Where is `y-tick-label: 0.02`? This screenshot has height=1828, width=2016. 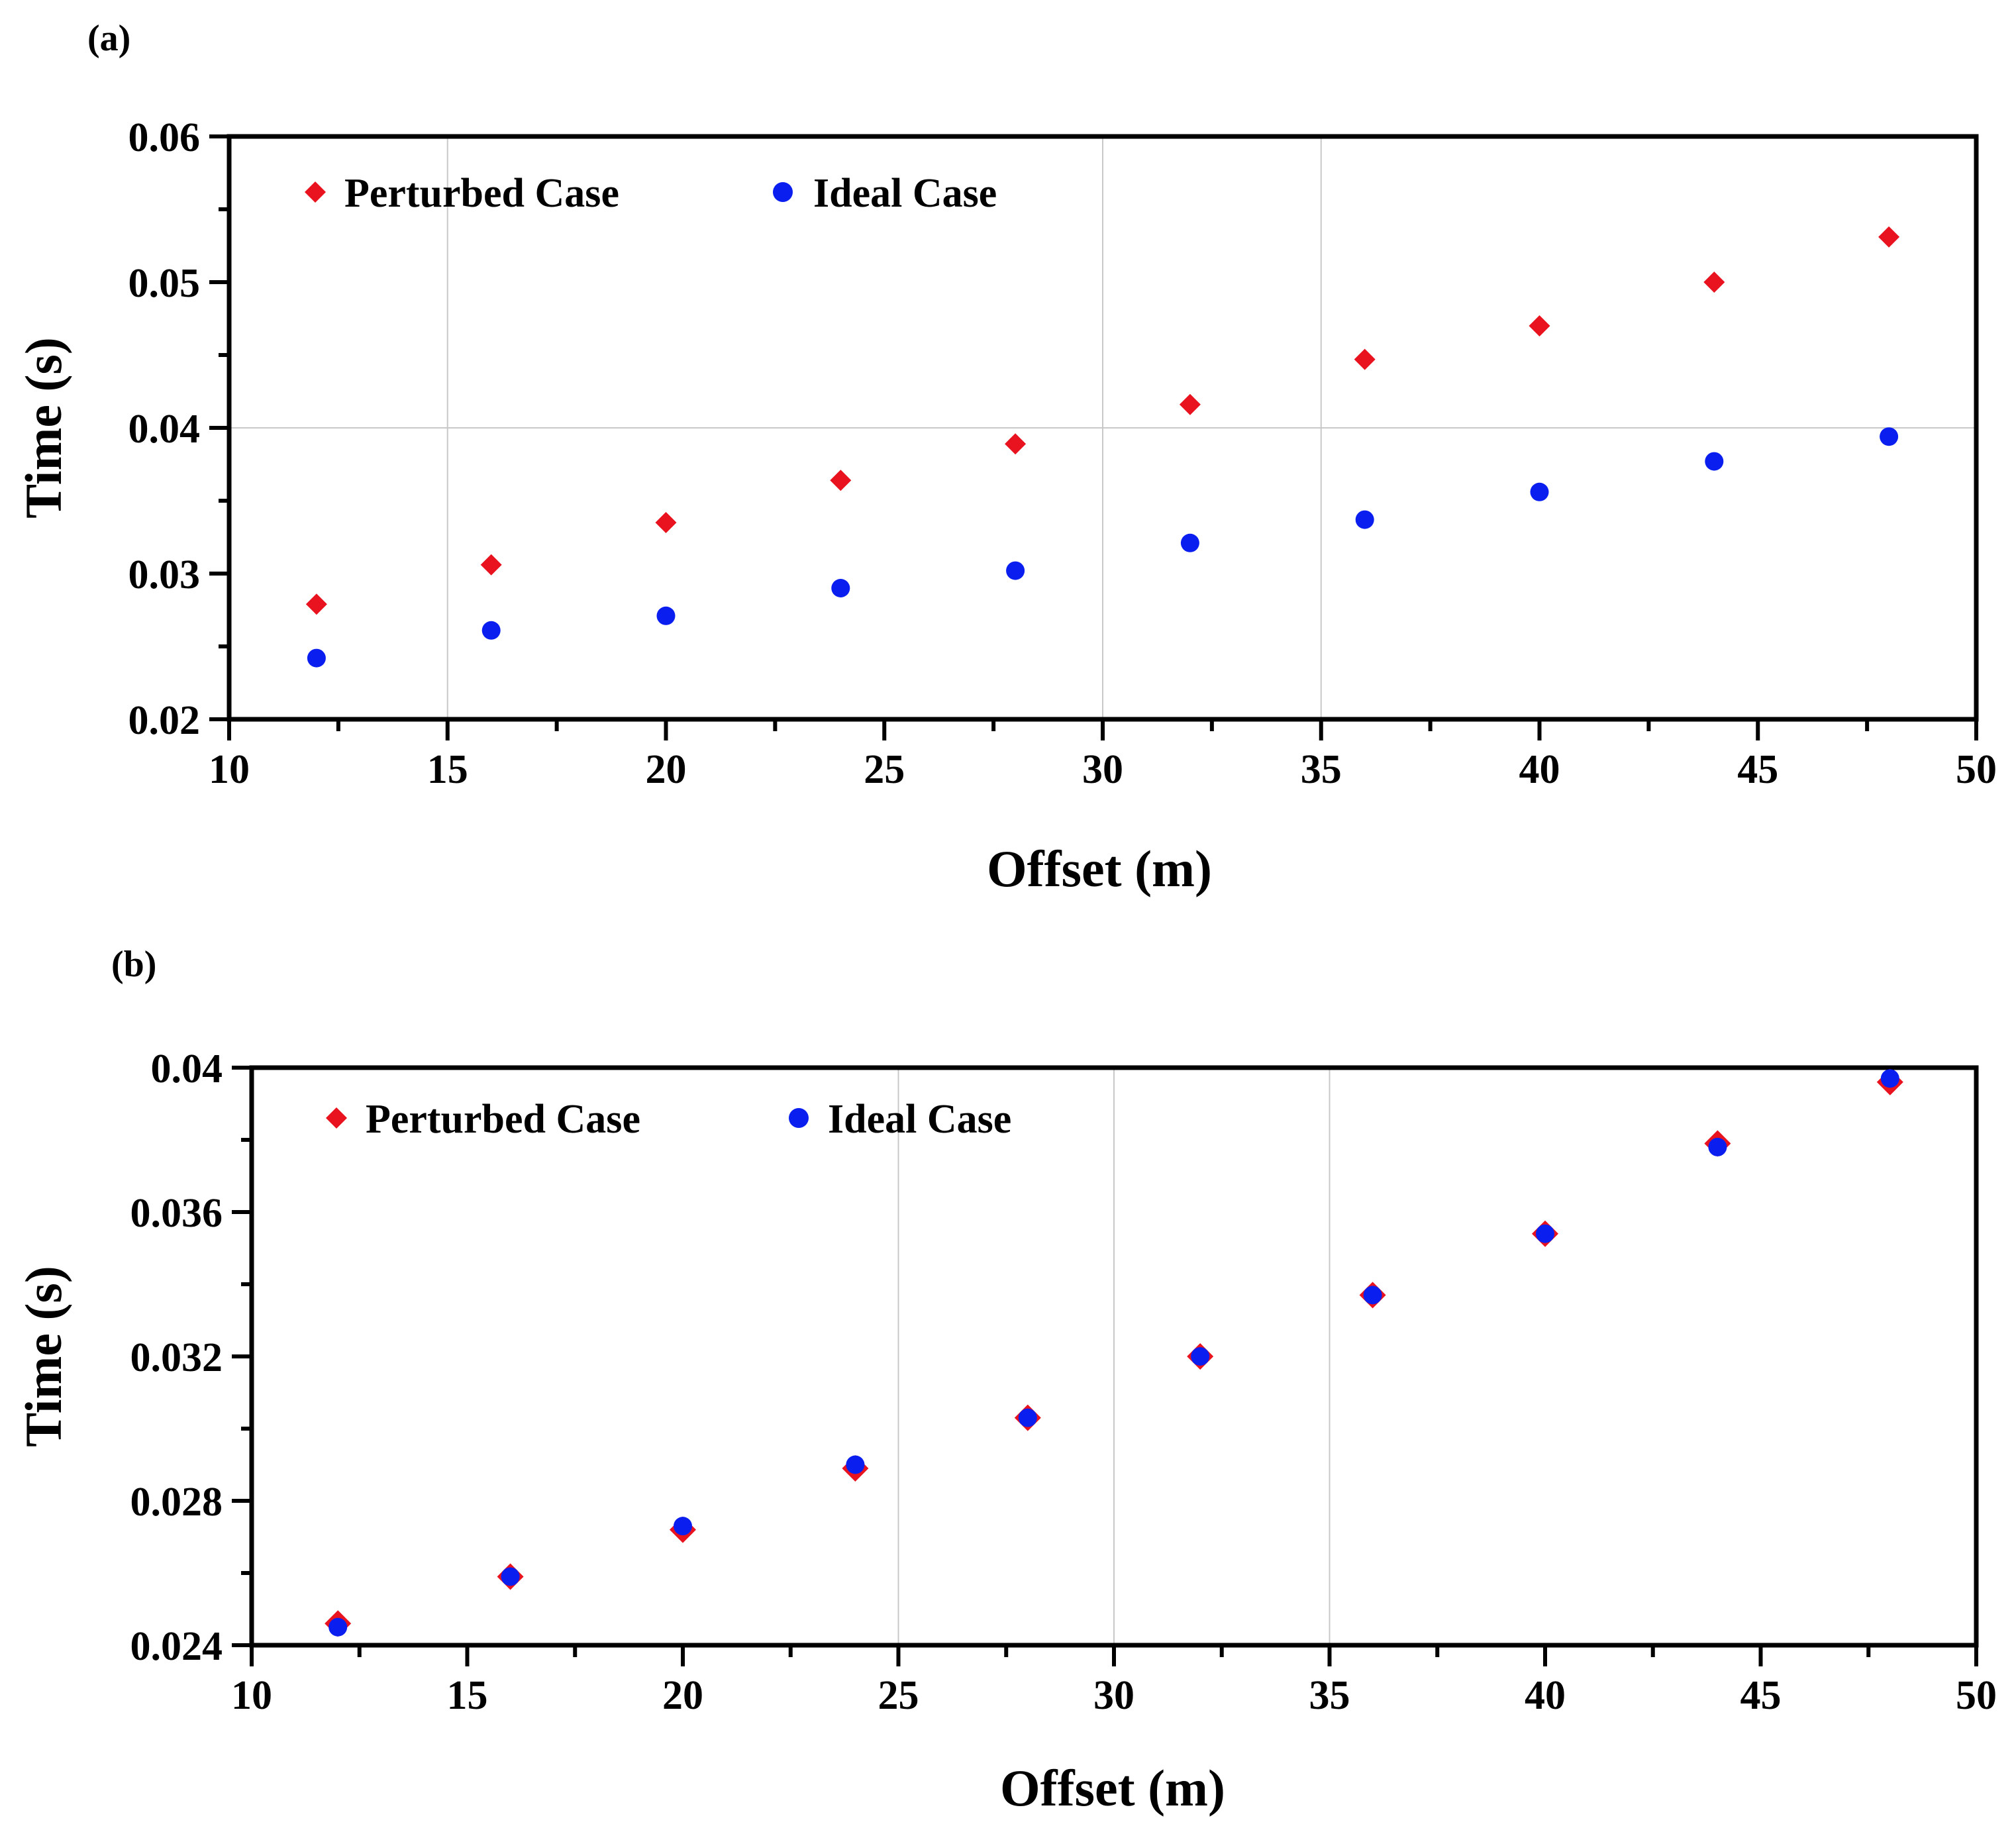 y-tick-label: 0.02 is located at coordinates (164, 721).